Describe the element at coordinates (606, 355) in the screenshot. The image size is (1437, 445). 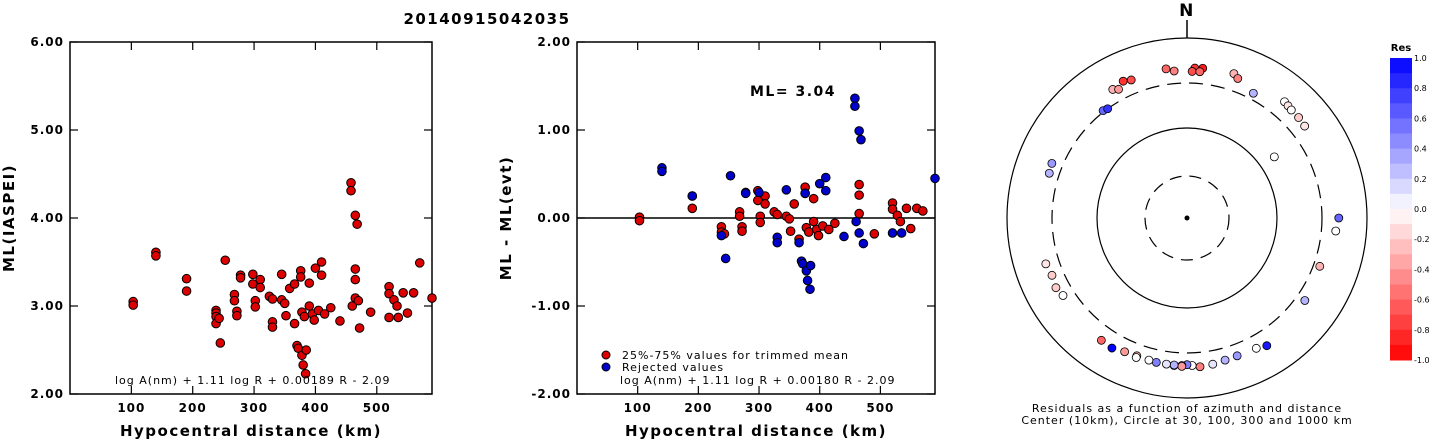
I see `legend-marker-trimmed` at that location.